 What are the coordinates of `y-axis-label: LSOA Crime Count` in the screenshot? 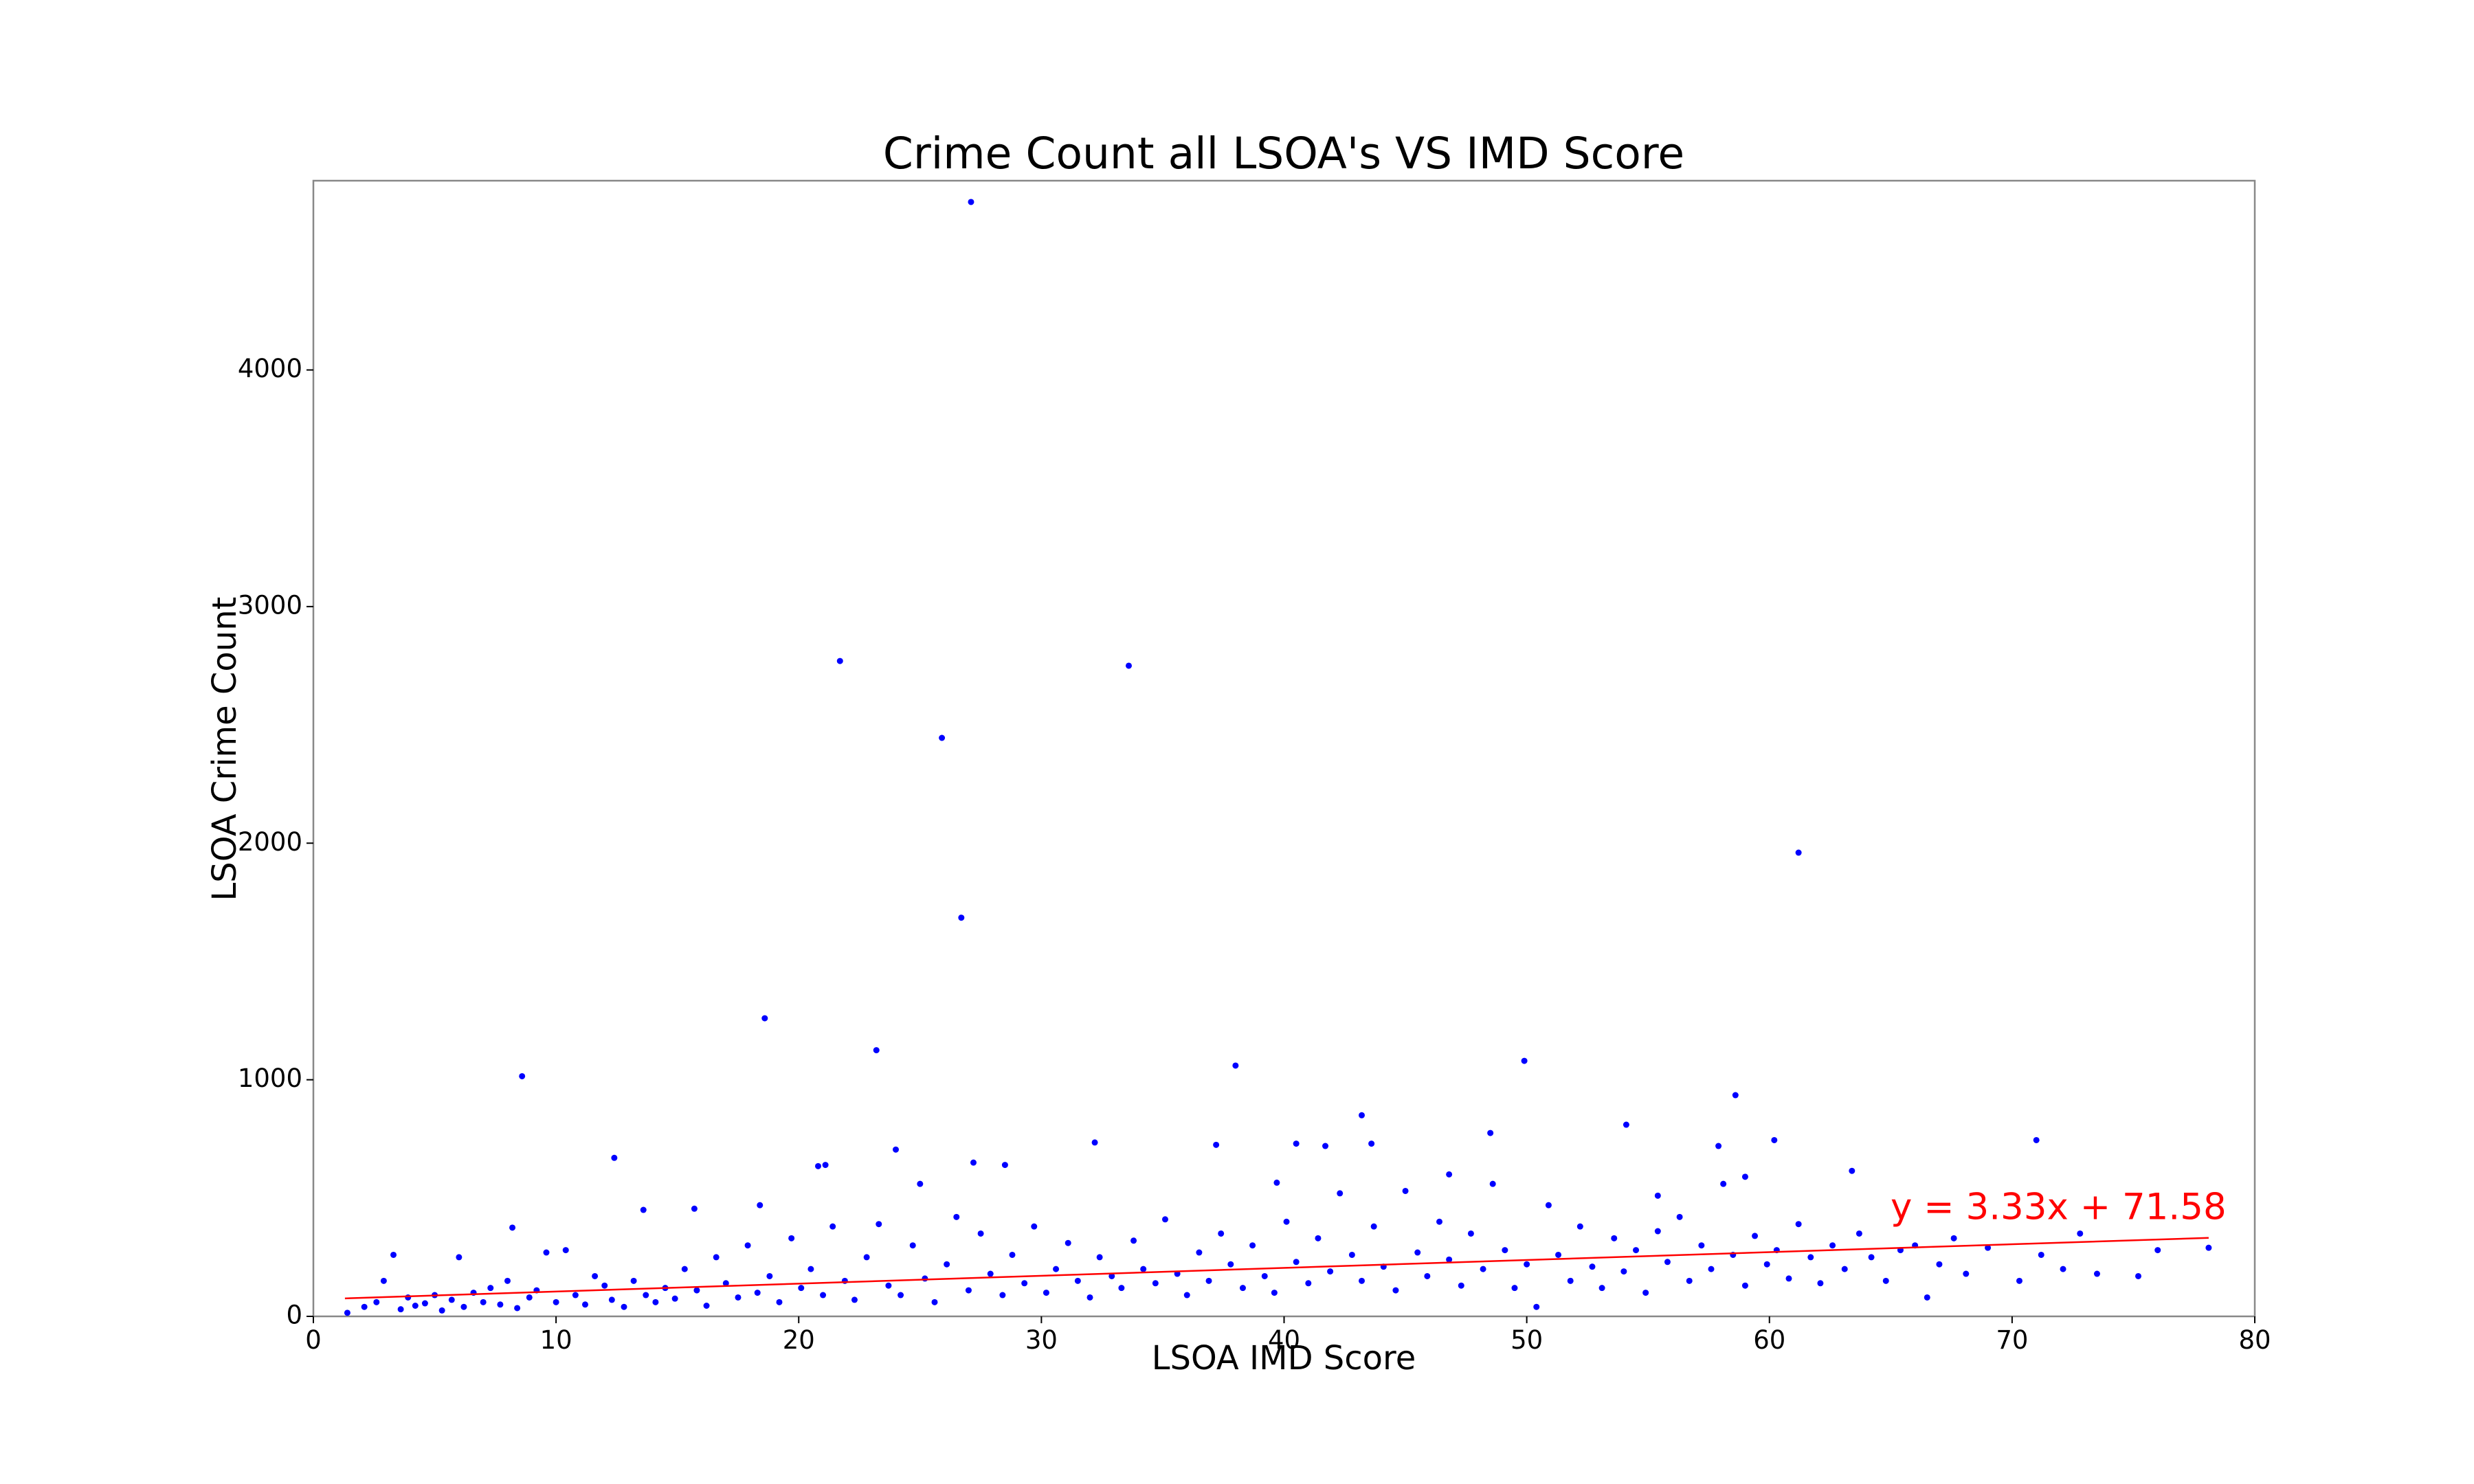 It's located at (224, 749).